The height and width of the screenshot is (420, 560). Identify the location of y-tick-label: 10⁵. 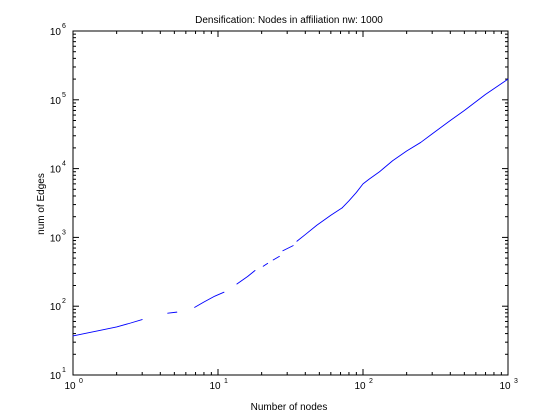
(58, 99).